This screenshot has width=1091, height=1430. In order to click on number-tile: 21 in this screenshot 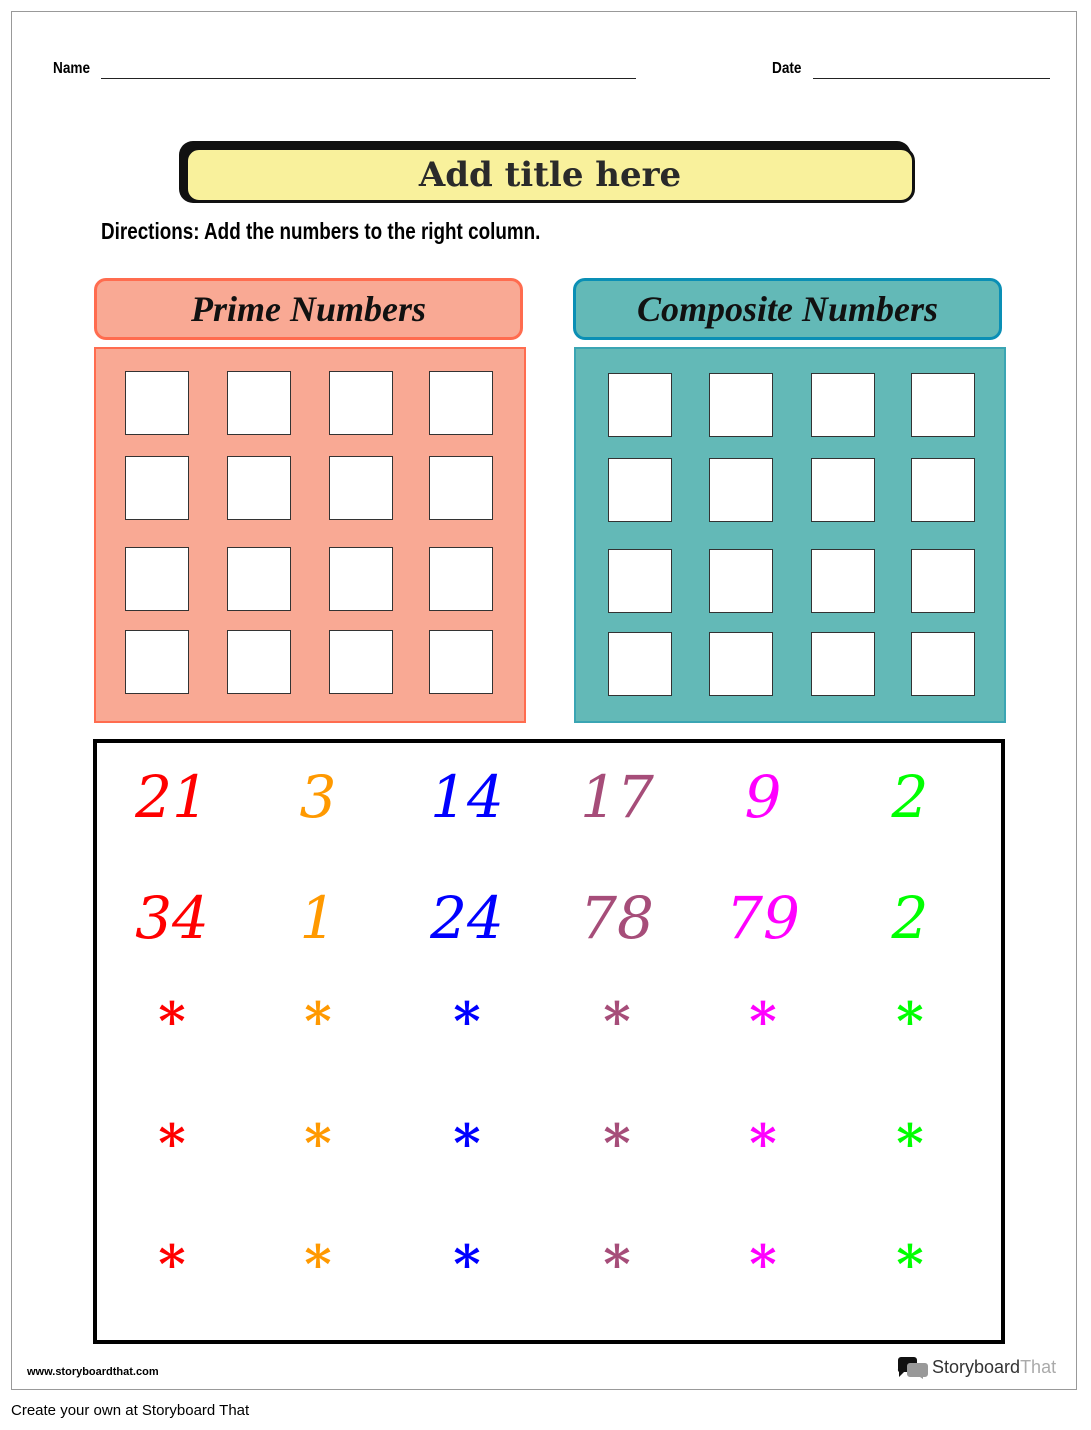, I will do `click(172, 797)`.